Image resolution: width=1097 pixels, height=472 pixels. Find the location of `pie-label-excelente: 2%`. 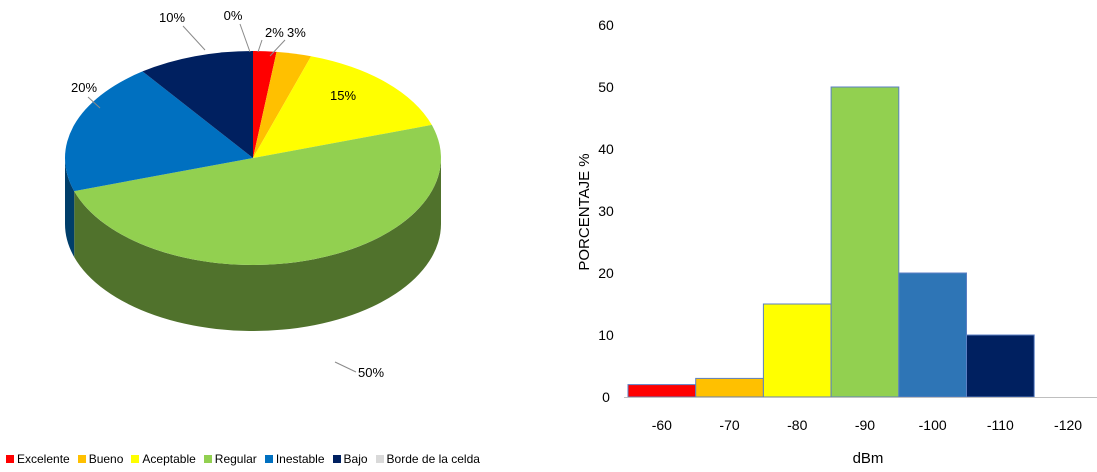

pie-label-excelente: 2% is located at coordinates (274, 32).